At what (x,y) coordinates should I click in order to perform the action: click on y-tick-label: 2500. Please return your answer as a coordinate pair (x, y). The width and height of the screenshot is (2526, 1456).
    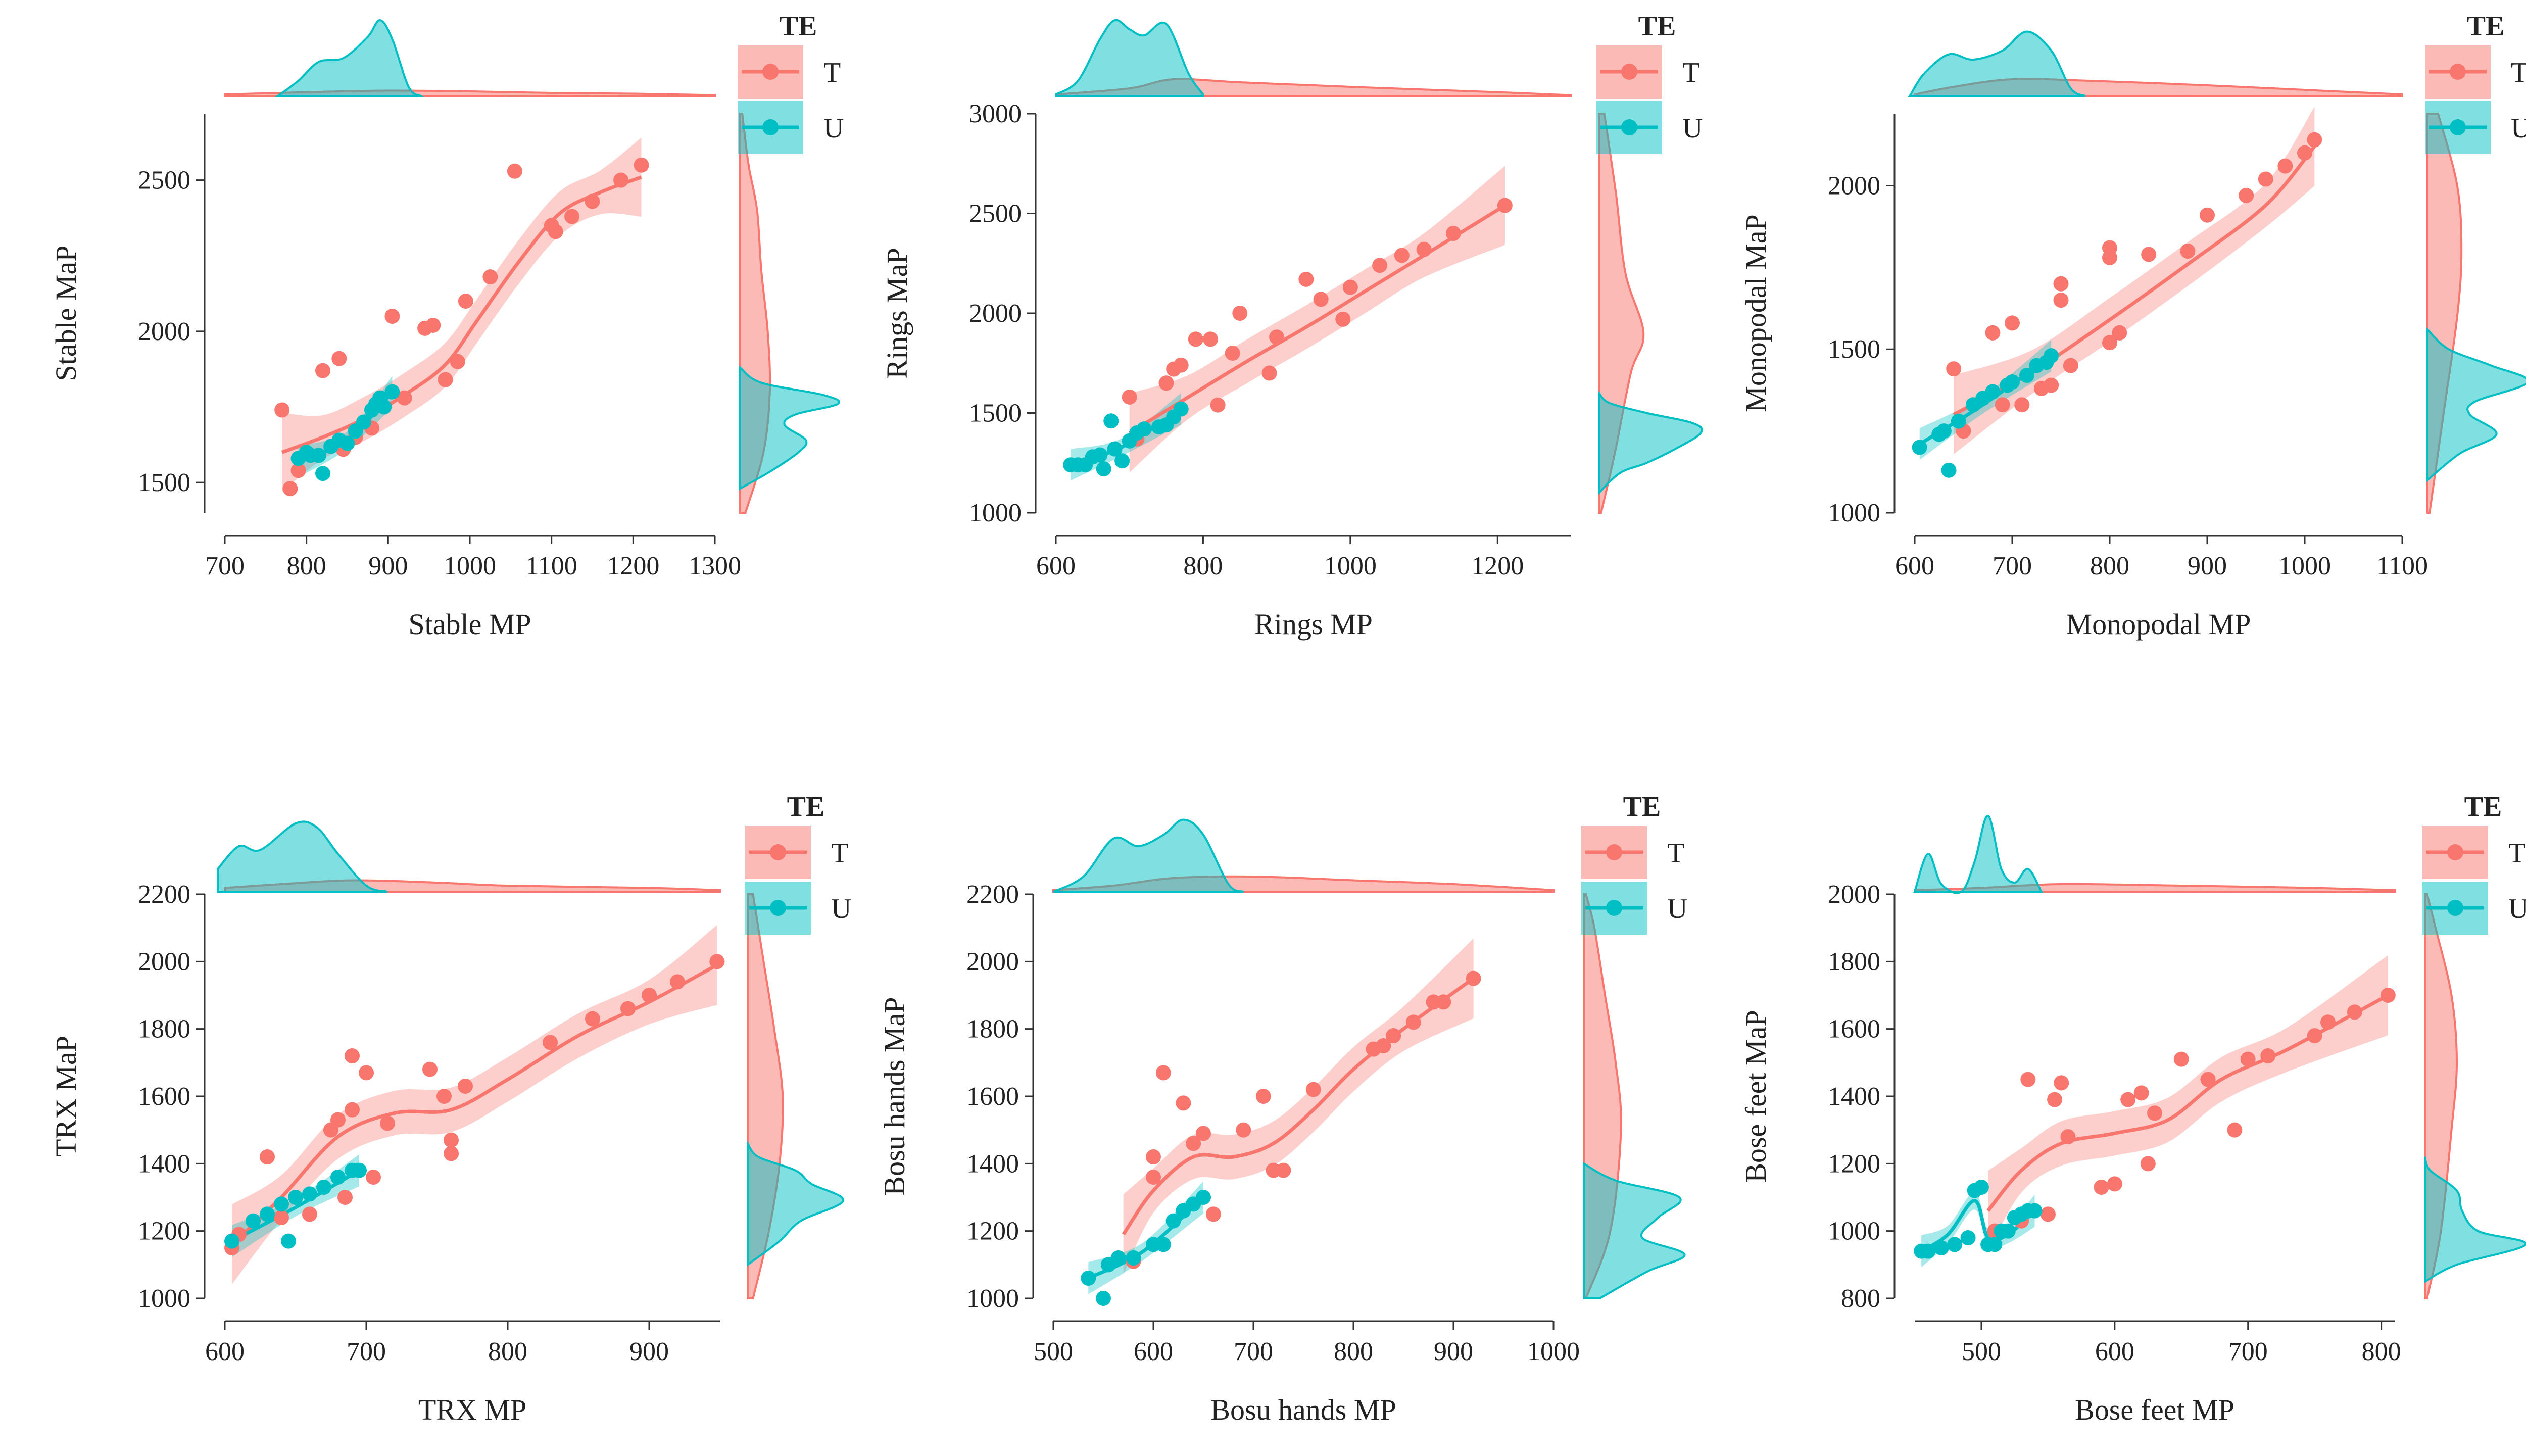
    Looking at the image, I should click on (995, 214).